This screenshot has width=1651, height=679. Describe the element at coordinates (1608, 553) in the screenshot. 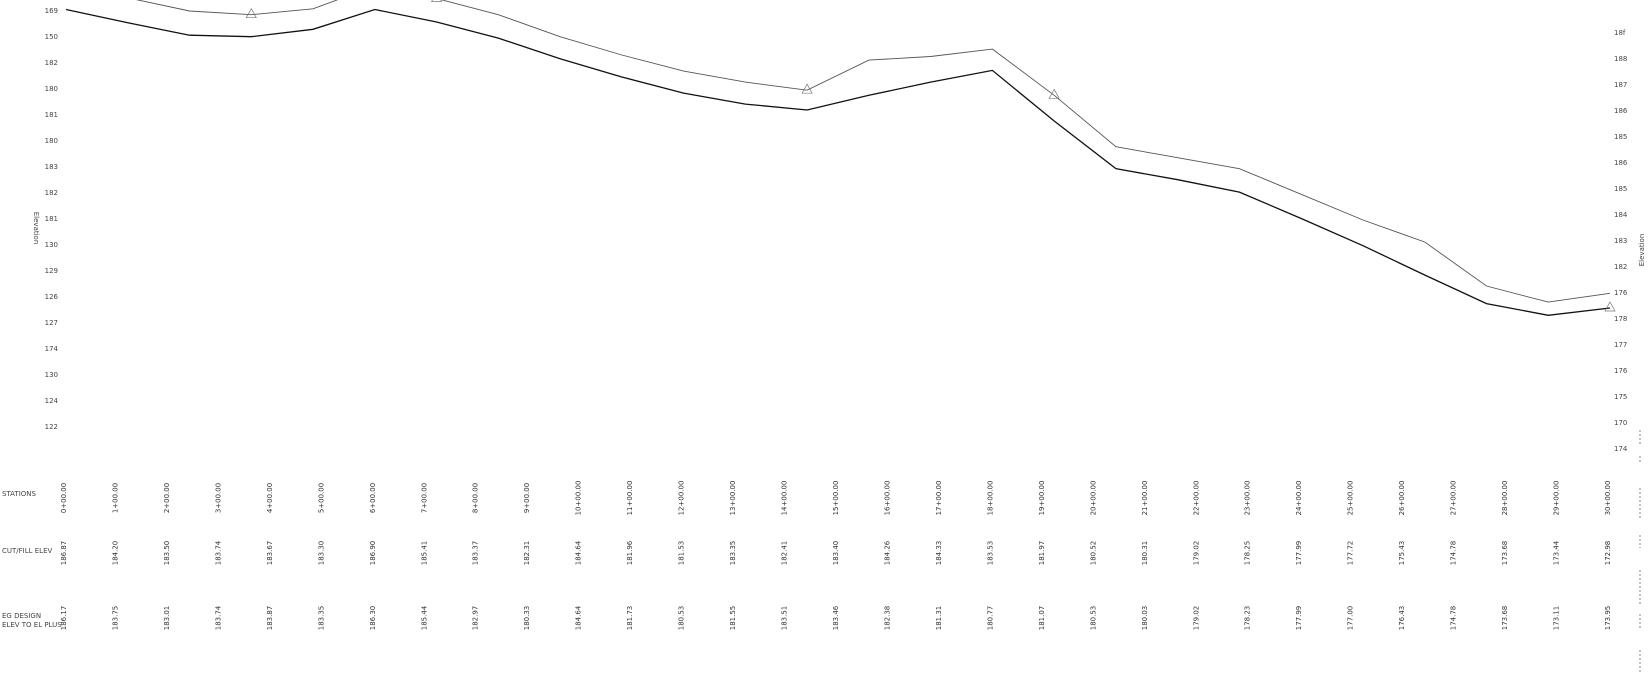

I see `cut-fill-cell: 172.98` at that location.